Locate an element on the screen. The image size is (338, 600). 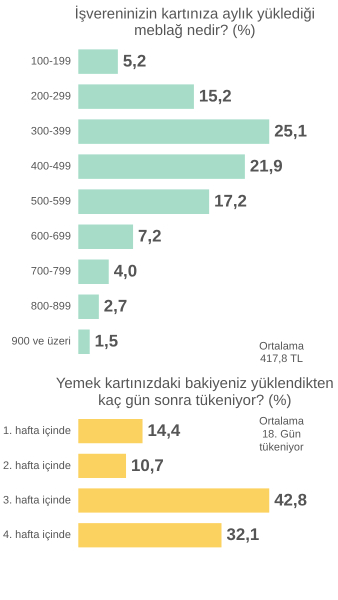
data-label: 25,1 is located at coordinates (290, 131).